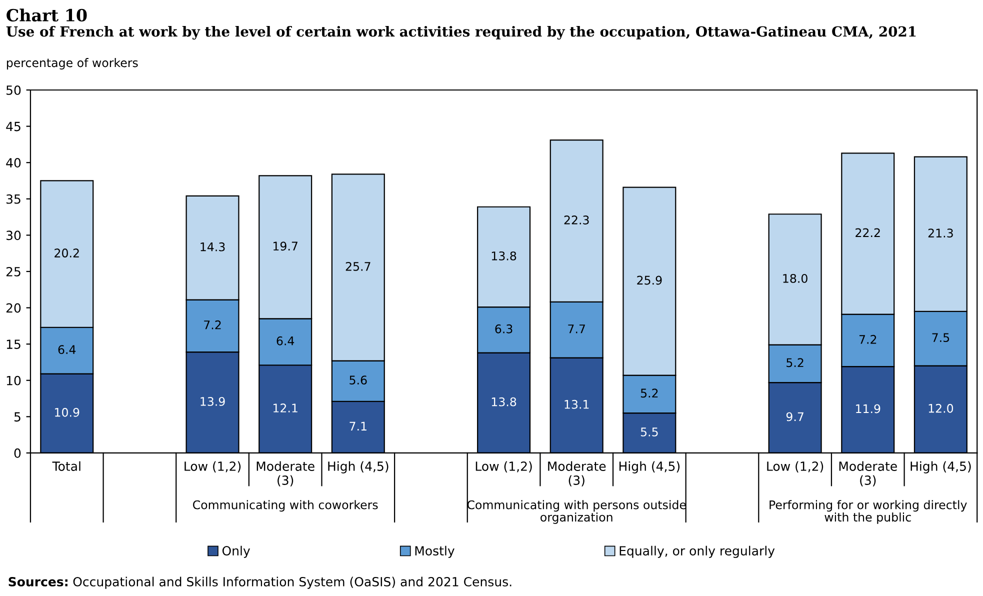  What do you see at coordinates (358, 426) in the screenshot?
I see `data-label: 7.1` at bounding box center [358, 426].